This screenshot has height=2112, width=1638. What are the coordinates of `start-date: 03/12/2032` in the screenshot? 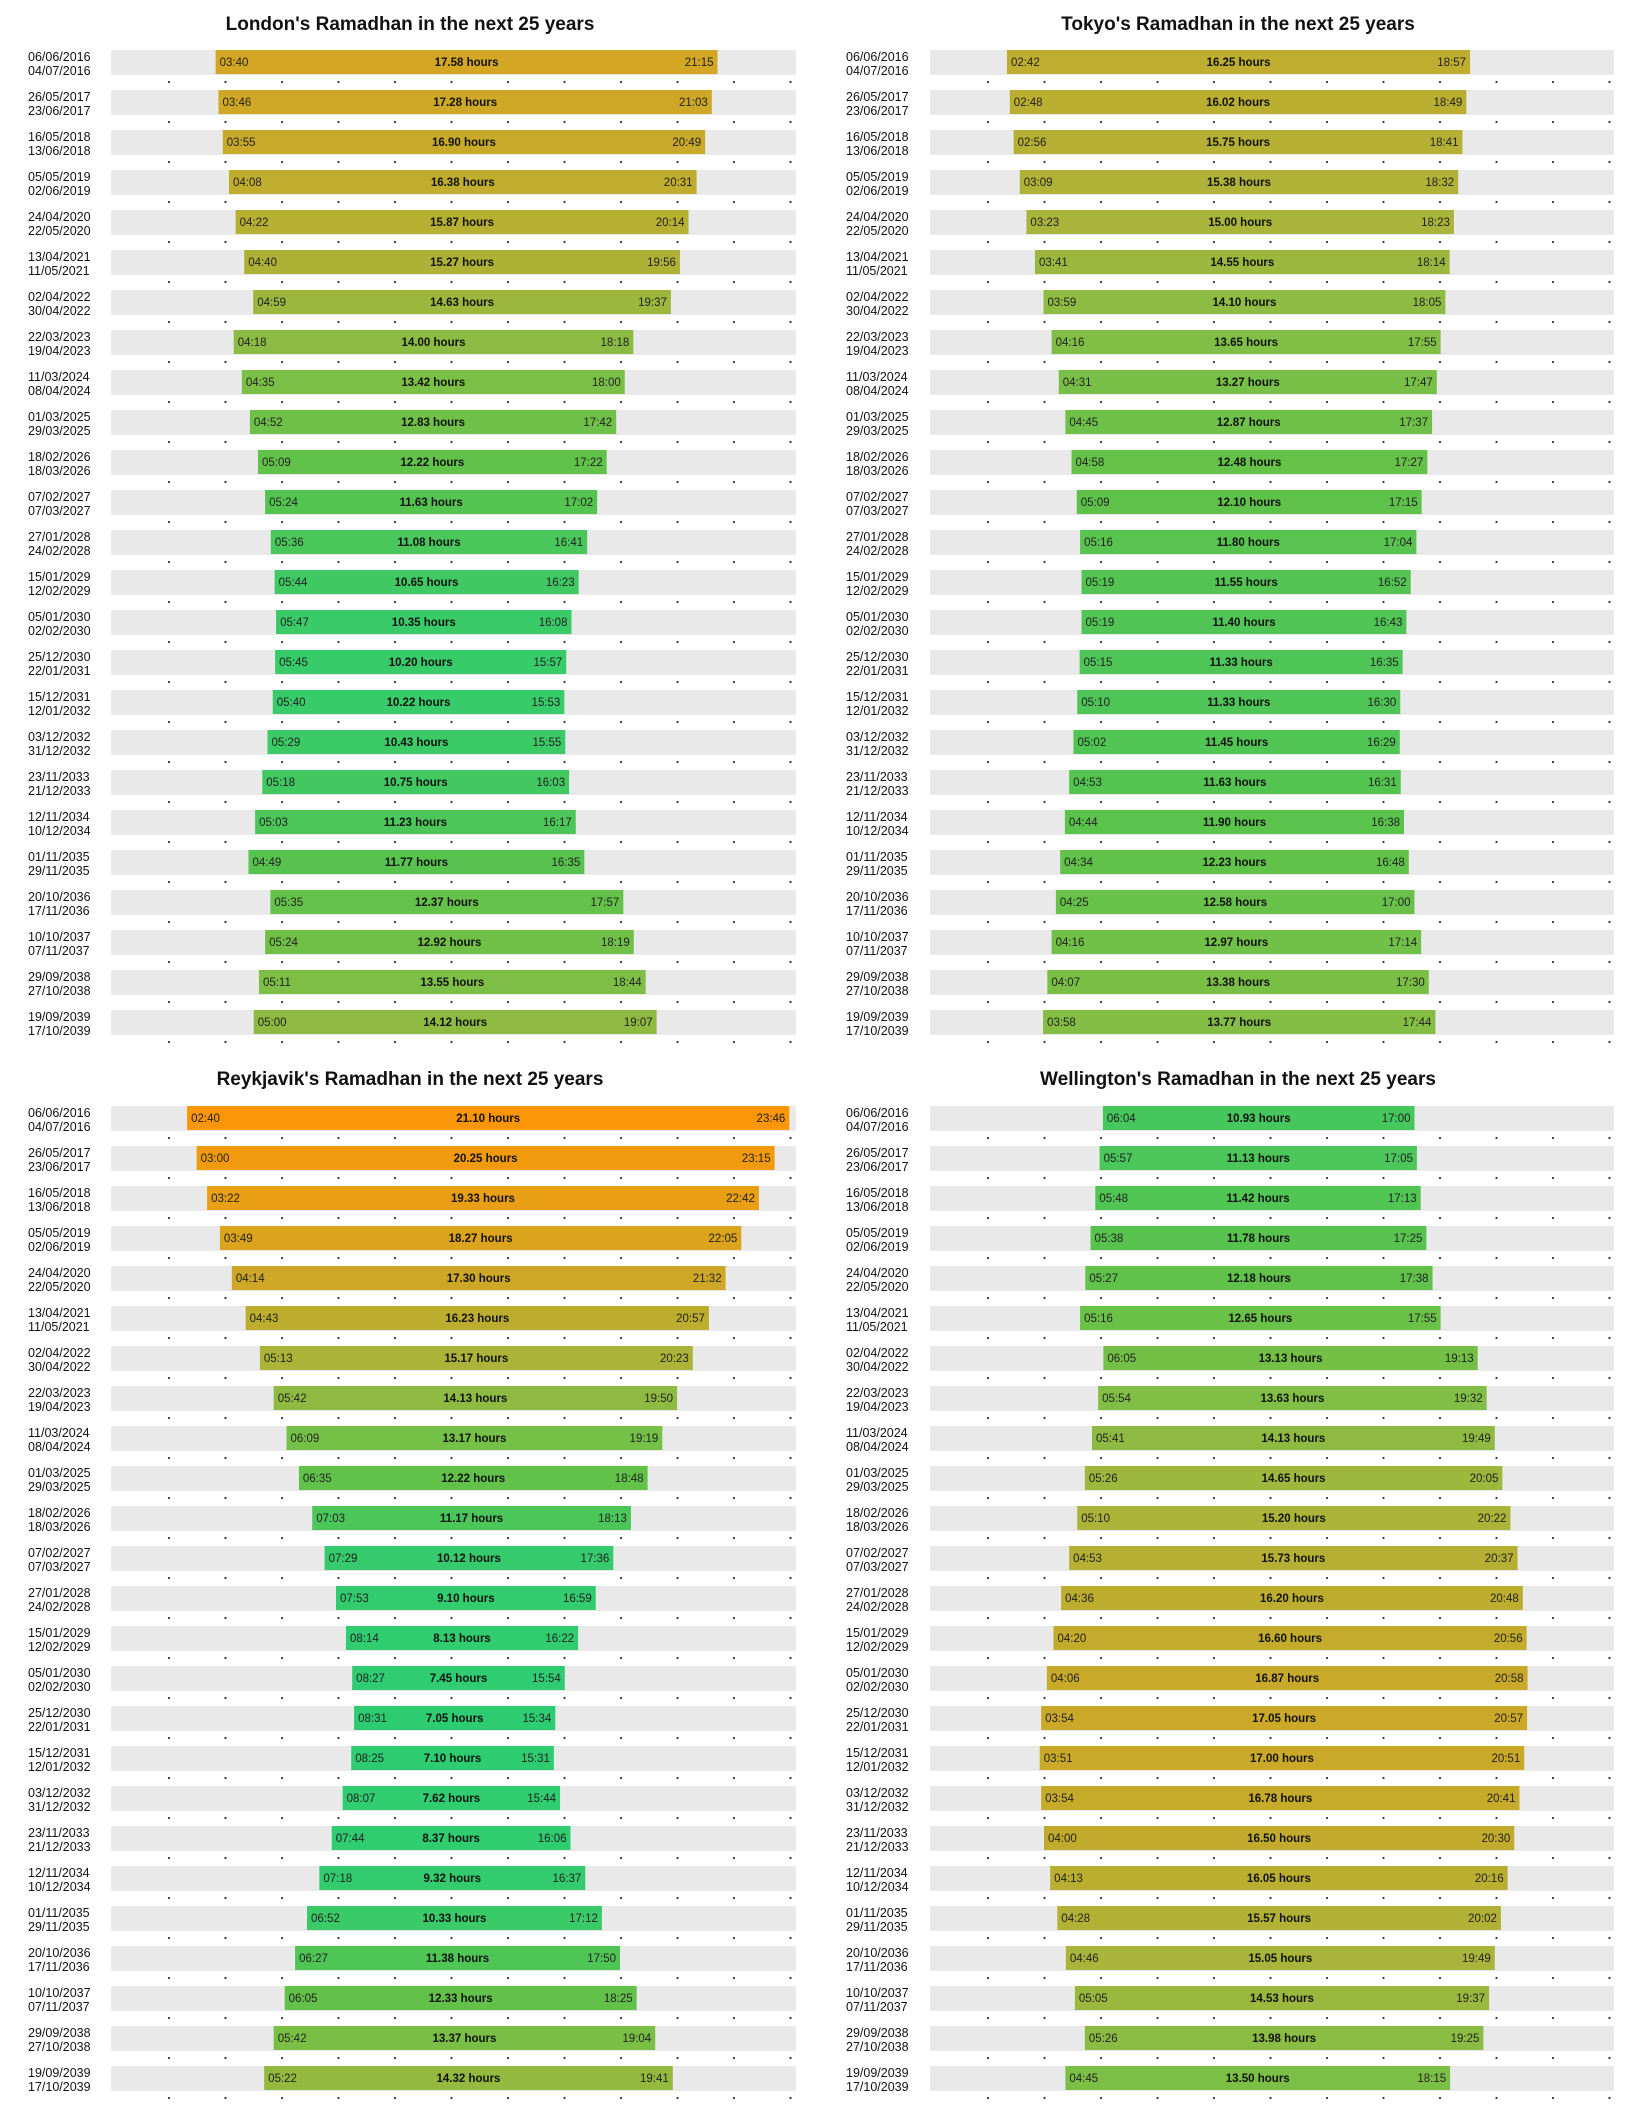 It's located at (877, 1793).